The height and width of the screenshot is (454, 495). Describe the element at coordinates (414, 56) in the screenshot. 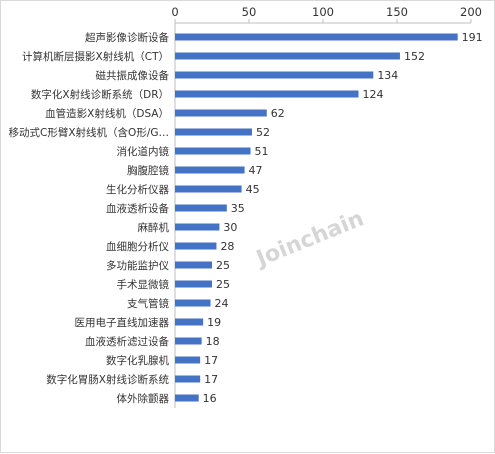

I see `data-label: 152` at that location.